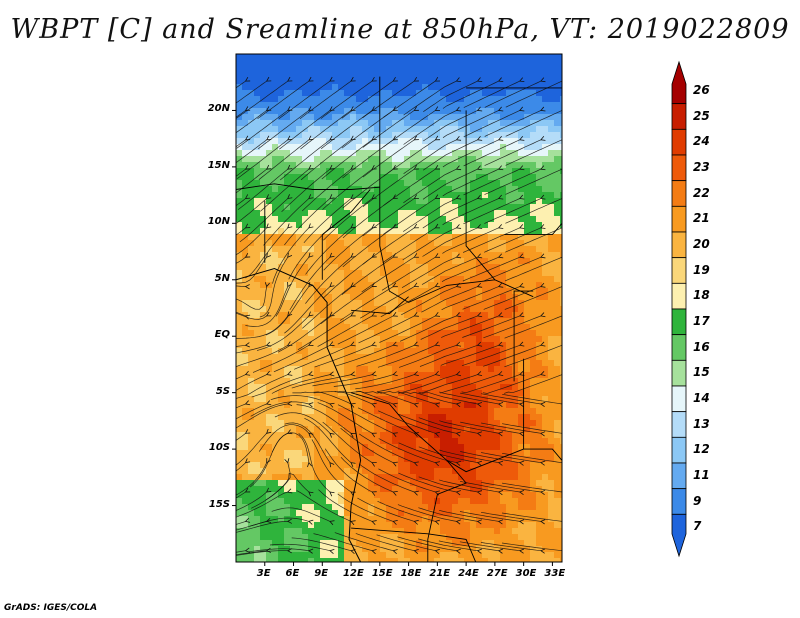  What do you see at coordinates (701, 218) in the screenshot?
I see `colorbar-label: 21` at bounding box center [701, 218].